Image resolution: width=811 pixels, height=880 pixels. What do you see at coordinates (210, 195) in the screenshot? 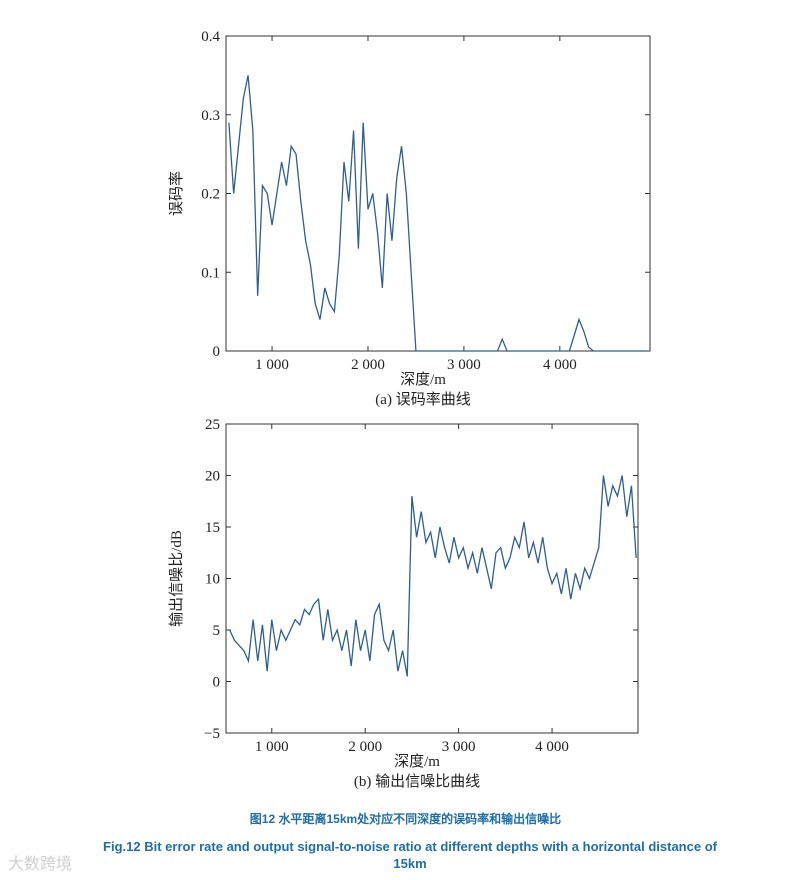
I see `y-tick-label: 0.2` at bounding box center [210, 195].